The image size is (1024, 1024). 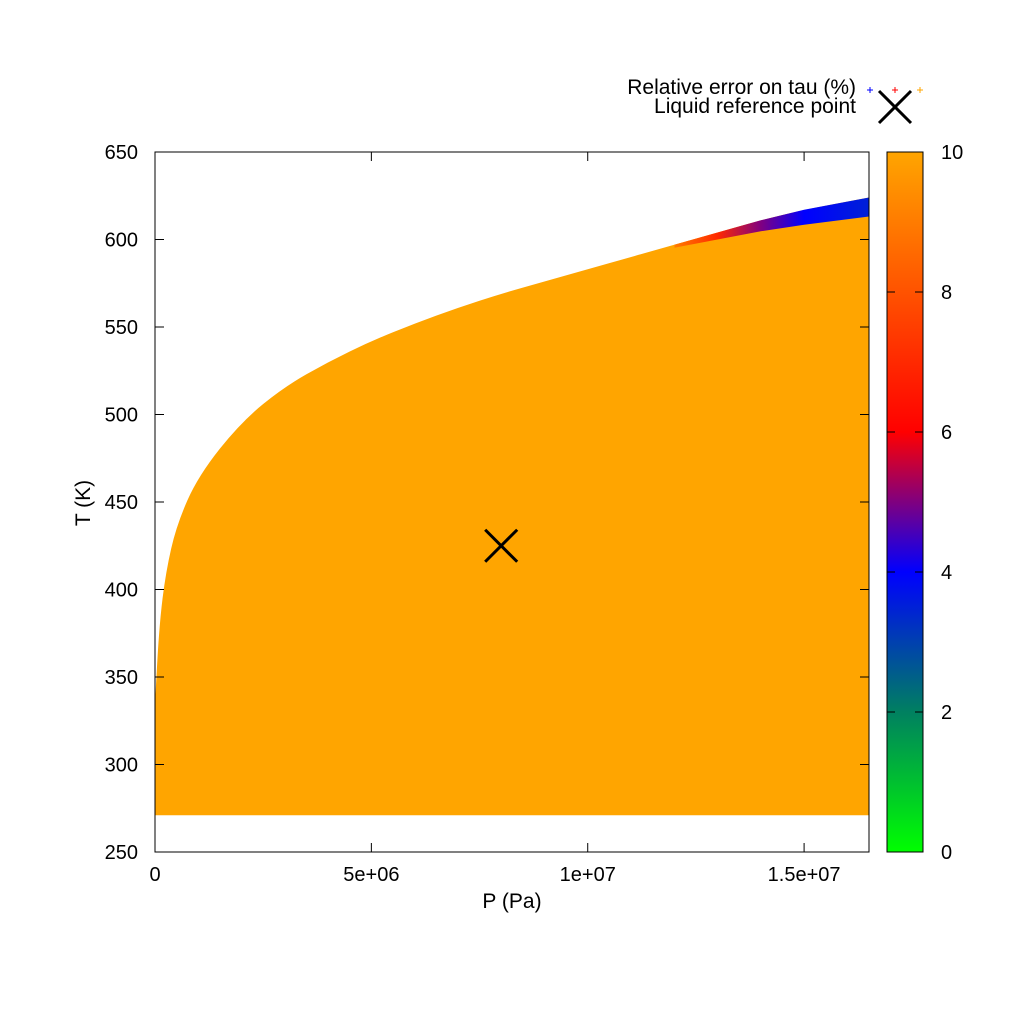 I want to click on legend-entry-error: Relative error on tau (%), so click(x=775, y=87).